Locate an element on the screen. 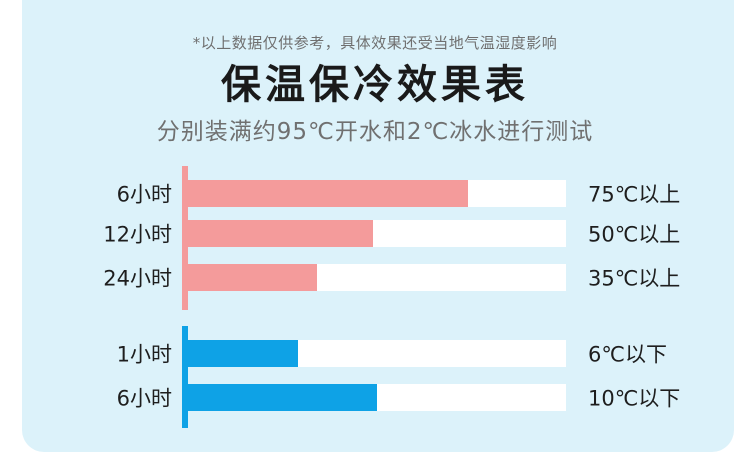 This screenshot has width=750, height=462. value-label: 50℃以上 is located at coordinates (634, 235).